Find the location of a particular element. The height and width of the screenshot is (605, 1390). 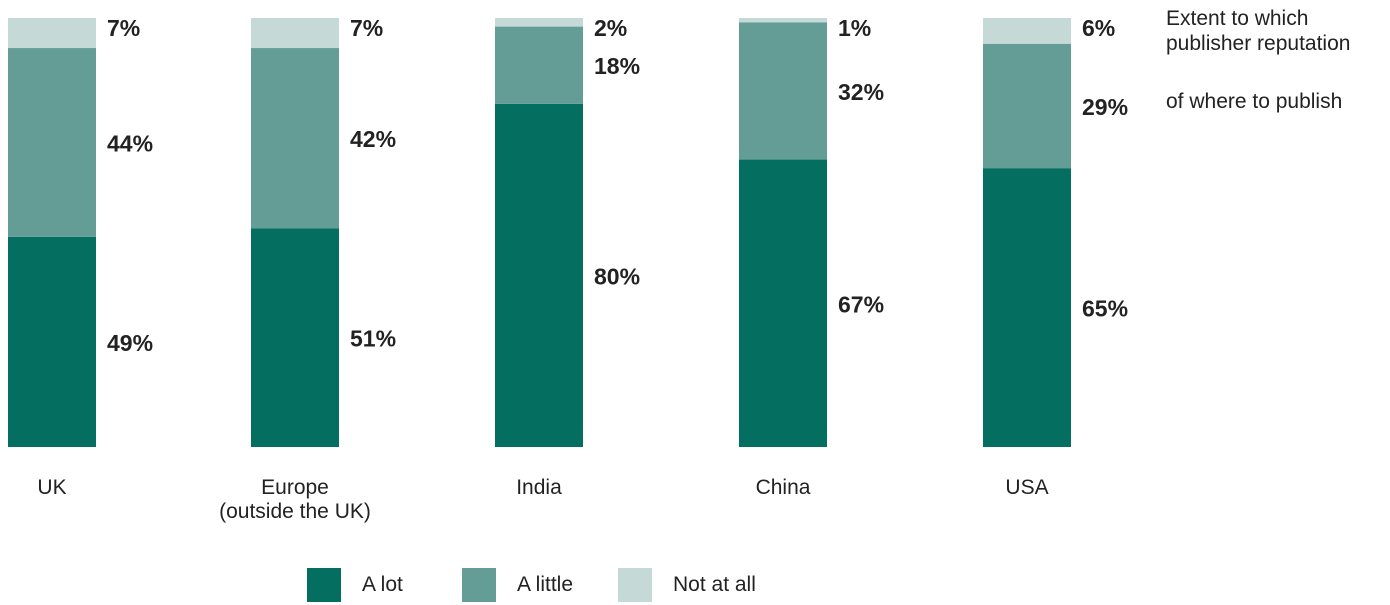

side-note-line-1: Extent to which is located at coordinates (1237, 18).